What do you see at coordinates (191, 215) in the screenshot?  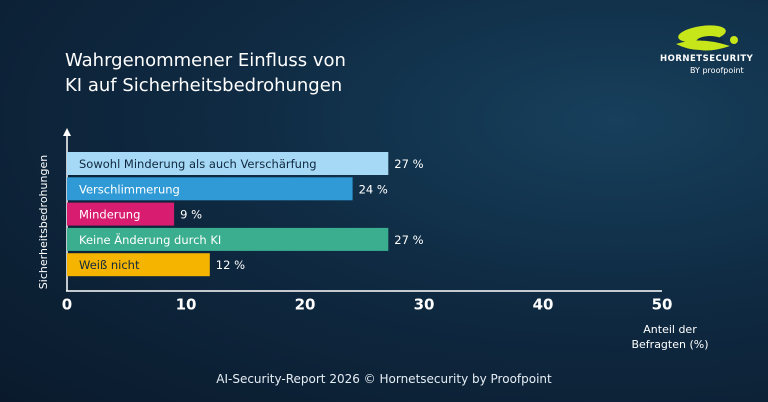 I see `value-label: 9 %` at bounding box center [191, 215].